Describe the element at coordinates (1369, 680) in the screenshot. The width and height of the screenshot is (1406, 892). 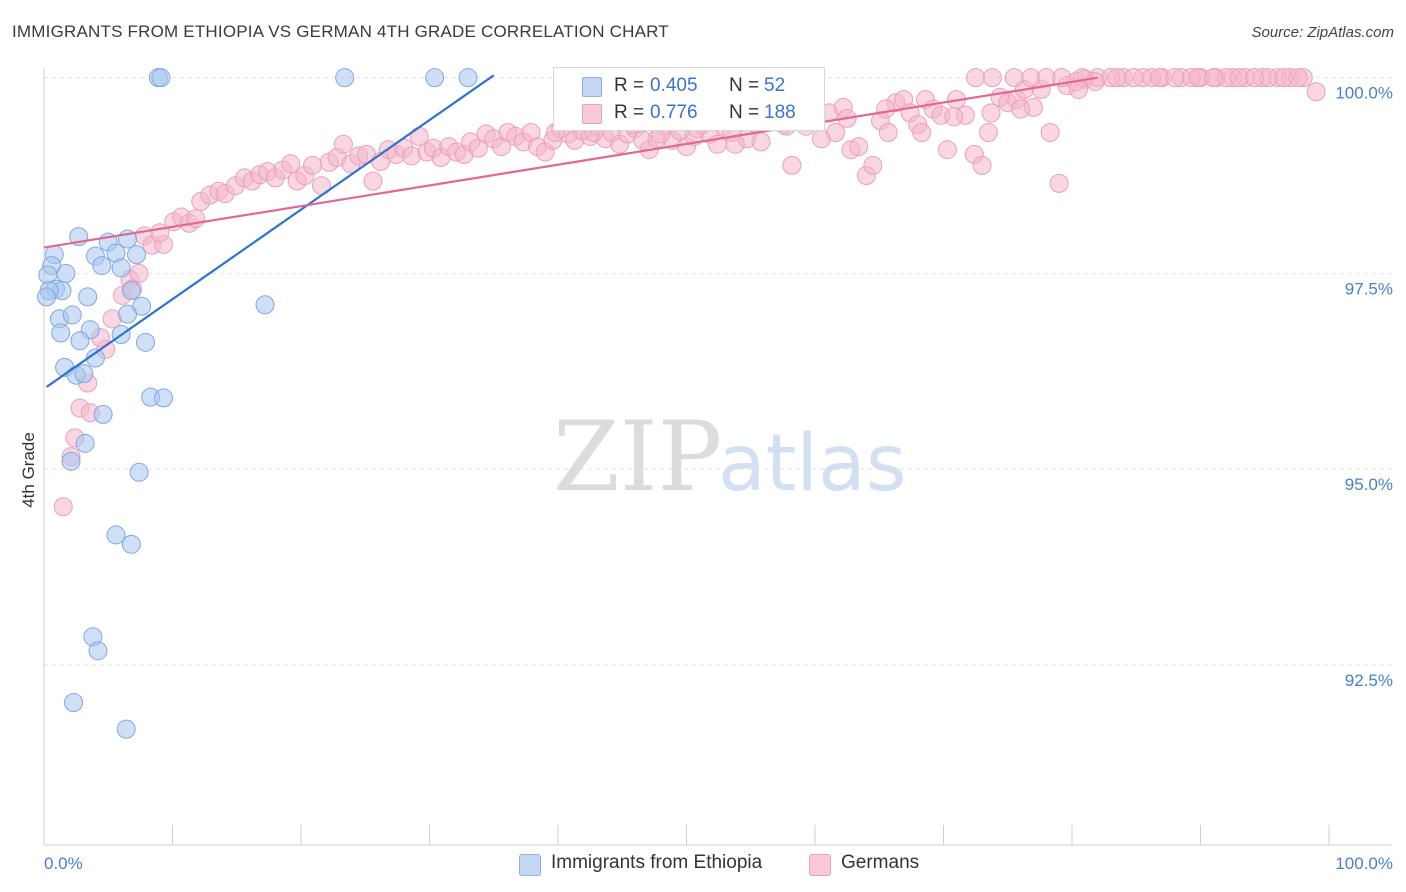
I see `y-tick-label: 92.5%` at that location.